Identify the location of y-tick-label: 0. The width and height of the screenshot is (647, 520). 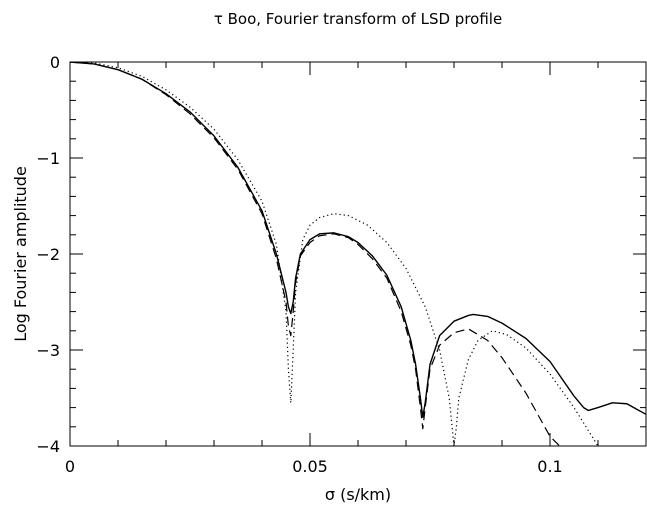
(55, 62).